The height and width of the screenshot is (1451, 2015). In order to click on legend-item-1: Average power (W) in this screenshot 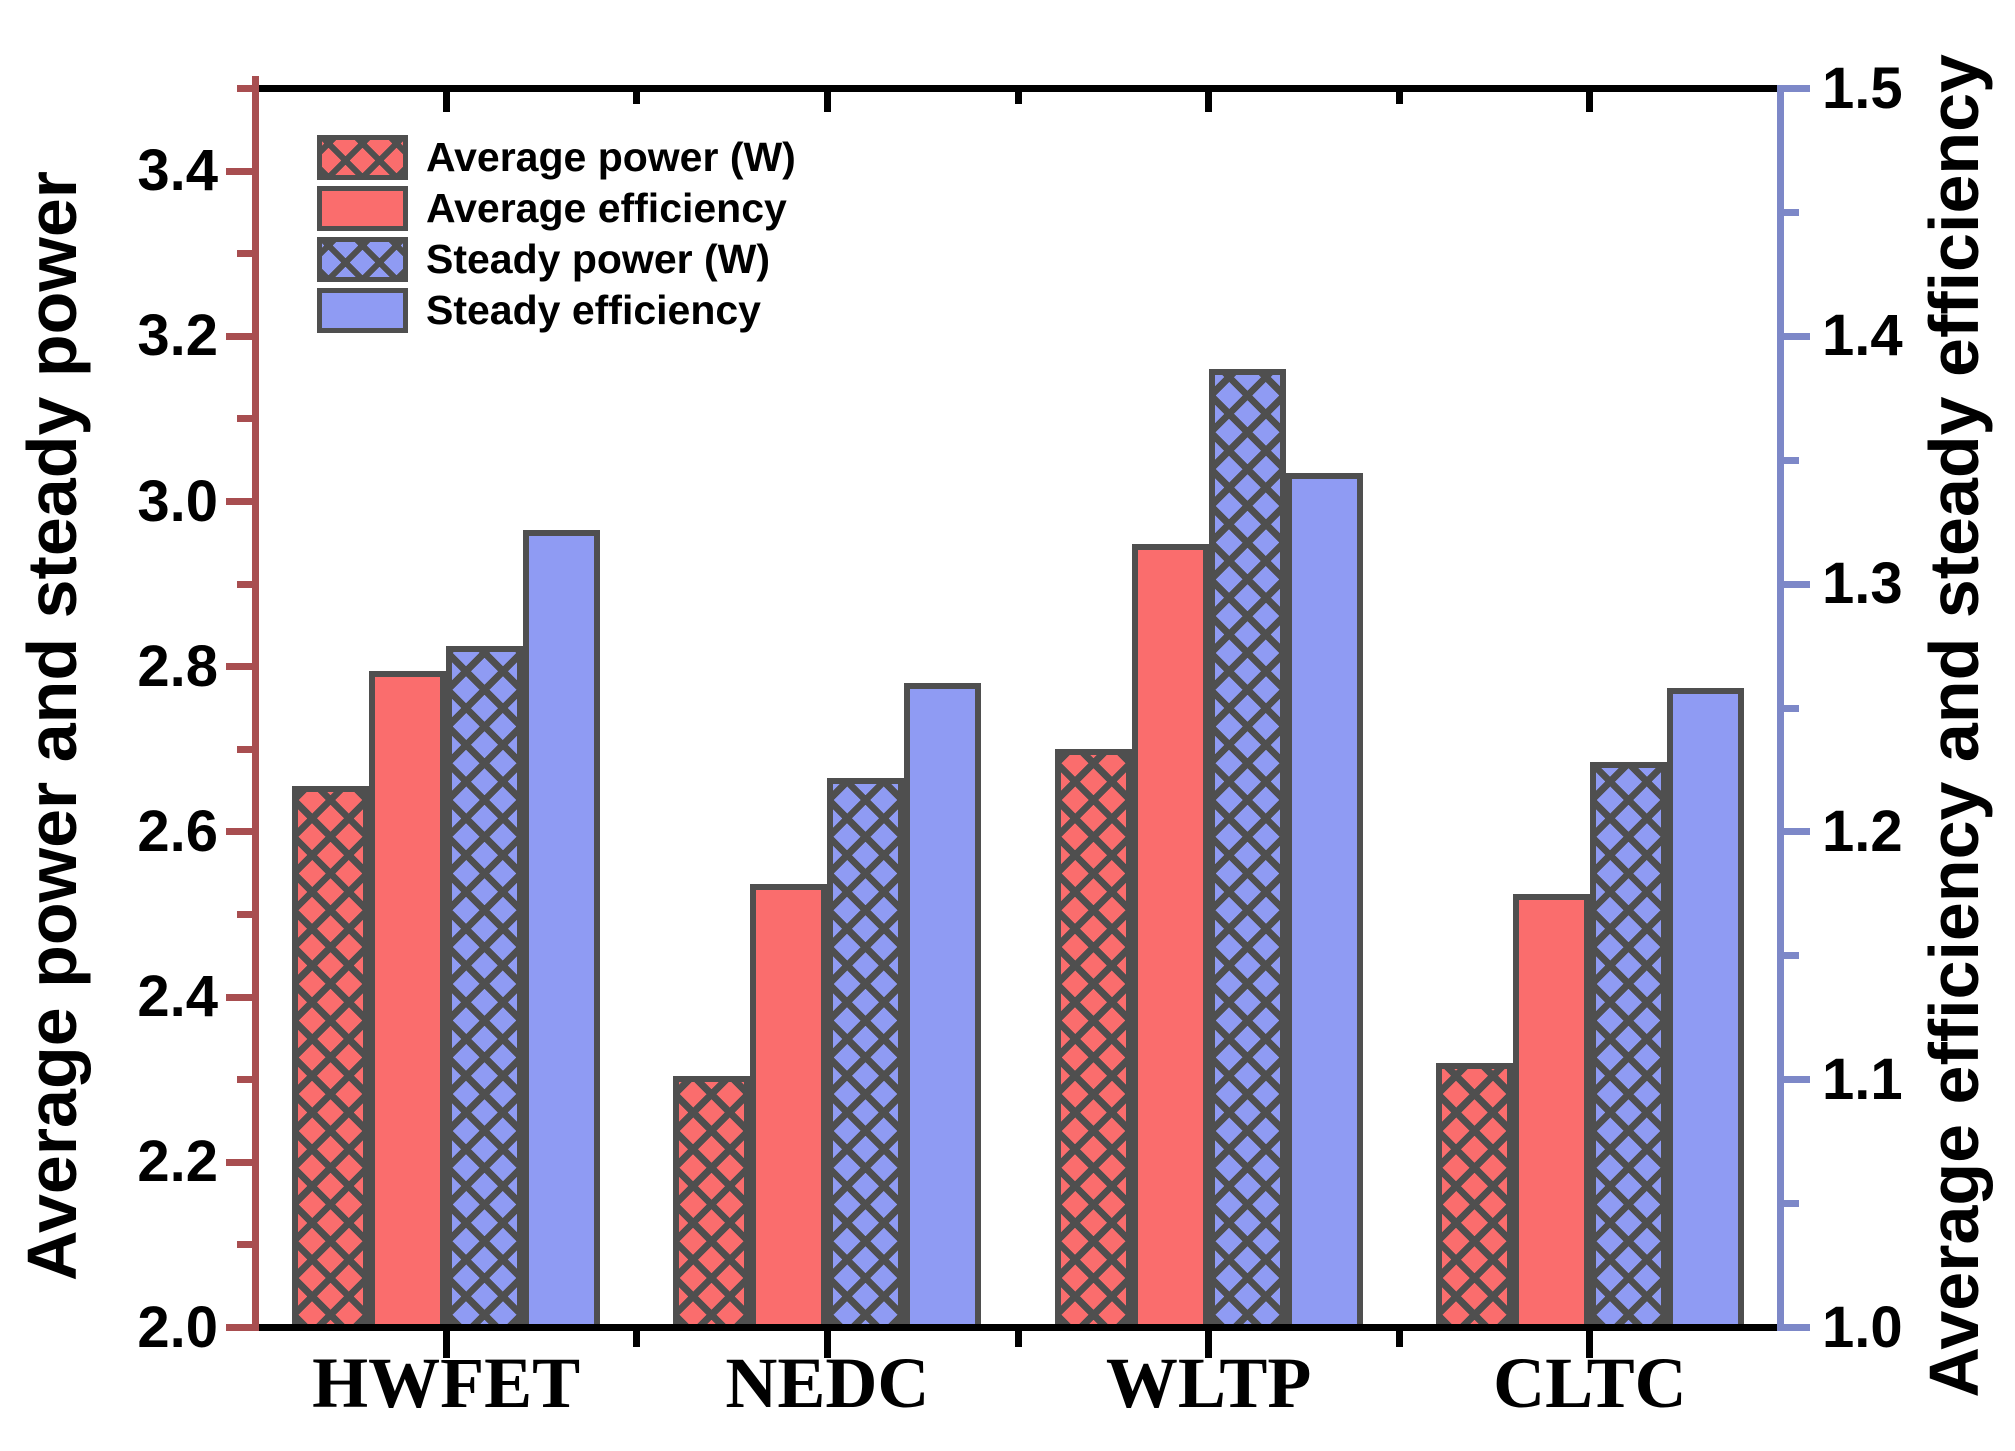, I will do `click(556, 157)`.